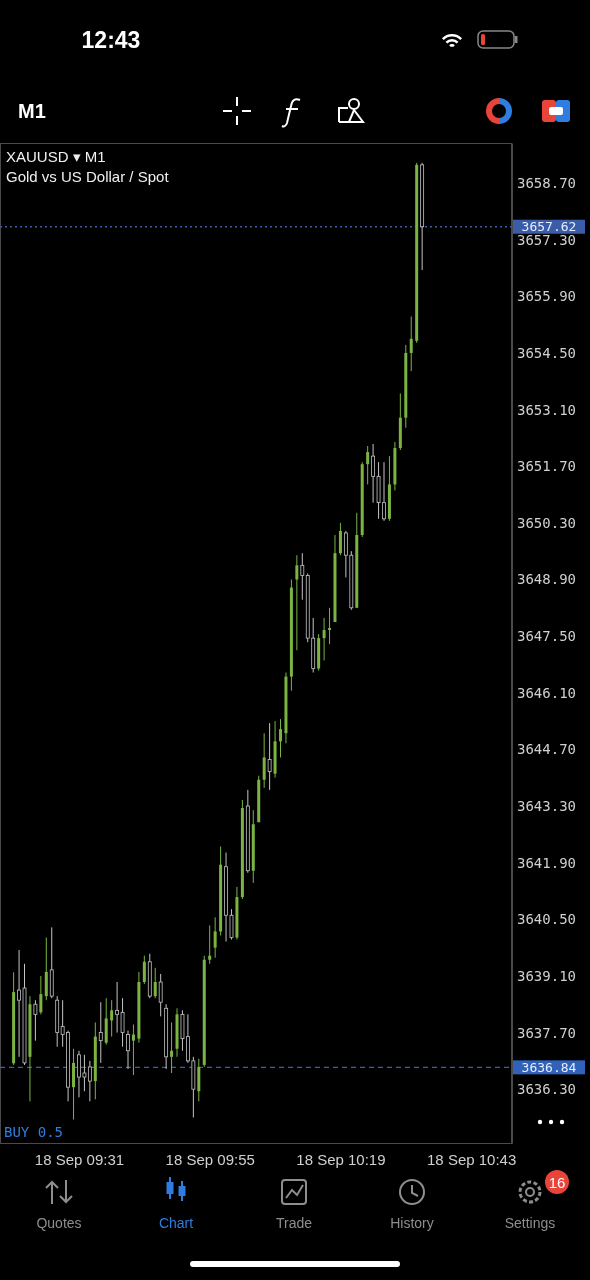 Image resolution: width=590 pixels, height=1280 pixels. What do you see at coordinates (412, 1223) in the screenshot?
I see `text: History` at bounding box center [412, 1223].